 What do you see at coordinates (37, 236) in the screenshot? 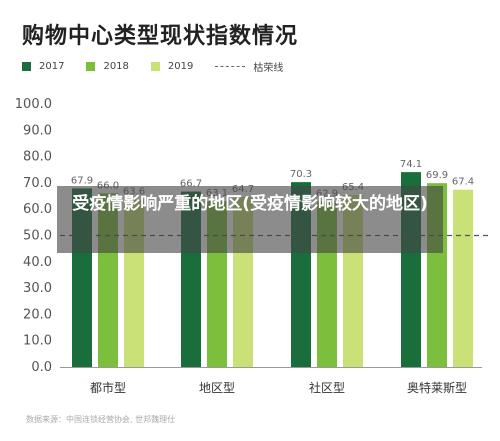
I see `y-tick-label: 50.0` at bounding box center [37, 236].